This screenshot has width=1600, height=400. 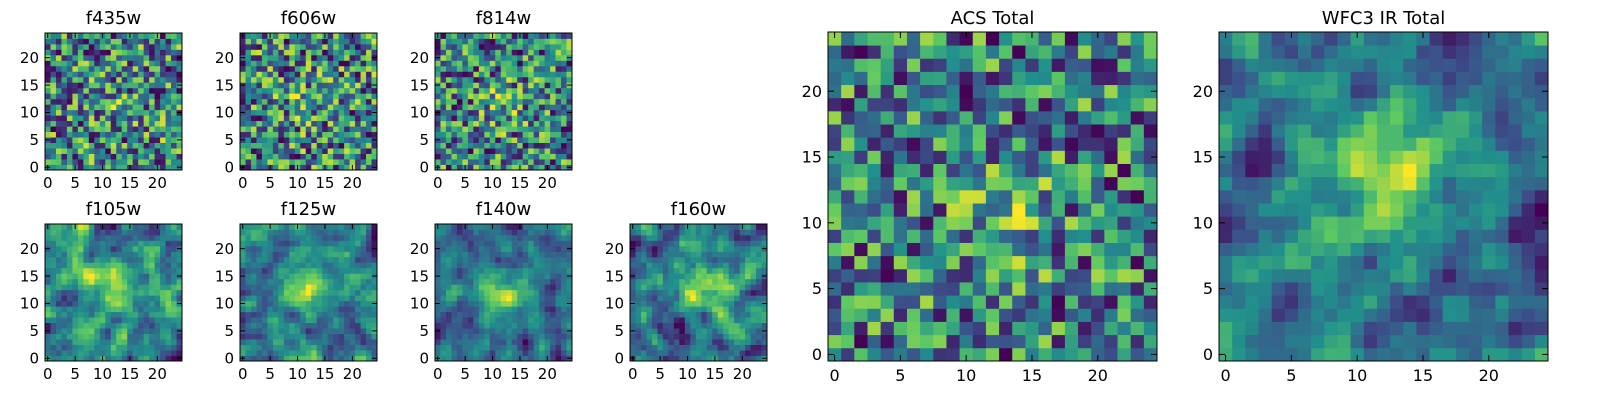 What do you see at coordinates (424, 359) in the screenshot?
I see `y-tick-label: 0` at bounding box center [424, 359].